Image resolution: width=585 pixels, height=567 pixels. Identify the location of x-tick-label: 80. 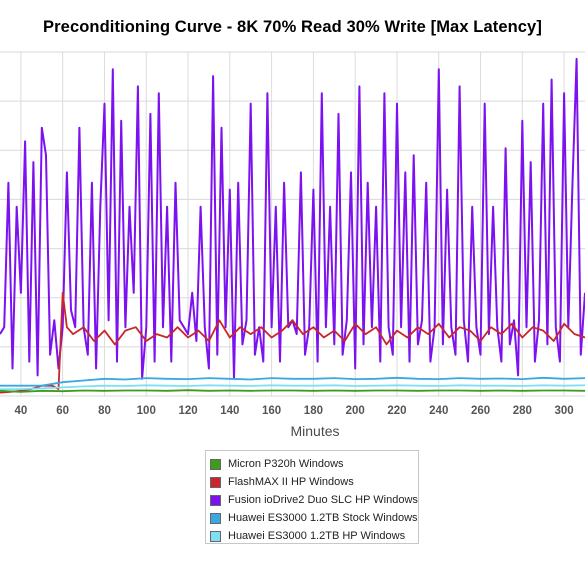
(104, 411).